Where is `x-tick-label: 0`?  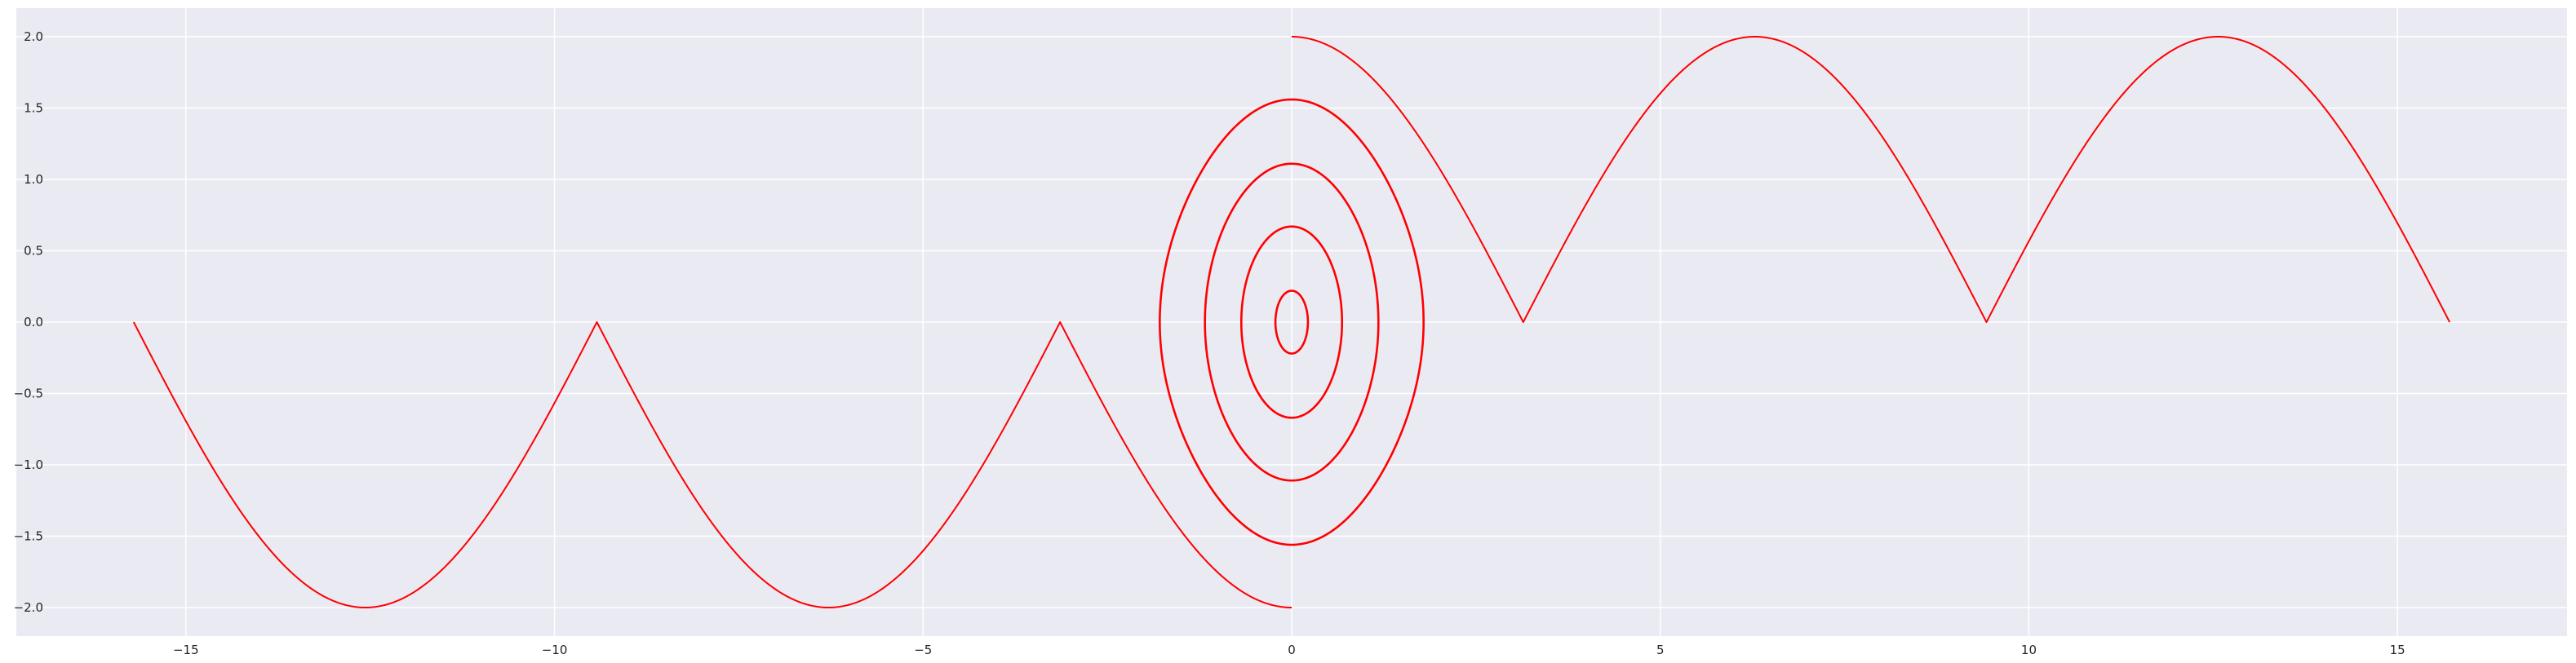
x-tick-label: 0 is located at coordinates (1292, 650).